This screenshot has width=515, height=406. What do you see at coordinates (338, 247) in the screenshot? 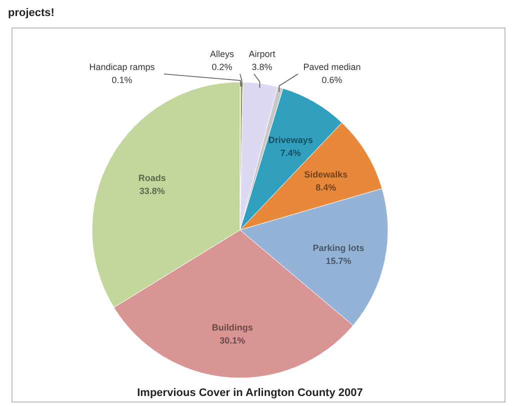
I see `slice-label: Parking lots` at bounding box center [338, 247].